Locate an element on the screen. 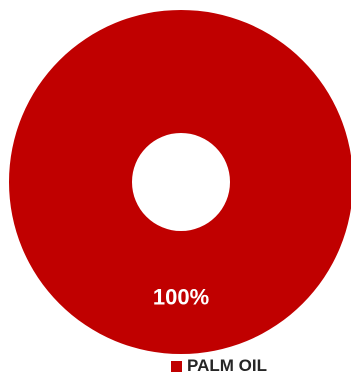 The image size is (351, 379). legend: PALM OIL is located at coordinates (219, 366).